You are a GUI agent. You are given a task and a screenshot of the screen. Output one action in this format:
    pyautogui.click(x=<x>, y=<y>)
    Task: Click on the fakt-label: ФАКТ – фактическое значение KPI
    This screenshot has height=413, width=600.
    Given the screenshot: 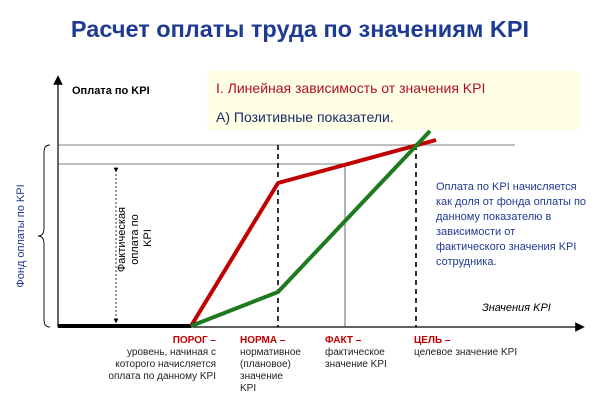 What is the action you would take?
    pyautogui.click(x=365, y=353)
    